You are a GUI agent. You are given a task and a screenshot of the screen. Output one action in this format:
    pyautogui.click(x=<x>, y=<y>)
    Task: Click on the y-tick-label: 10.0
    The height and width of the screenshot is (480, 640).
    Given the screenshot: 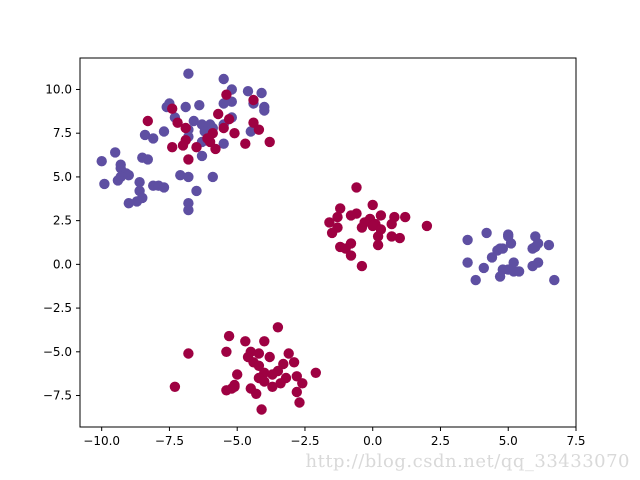 What is the action you would take?
    pyautogui.click(x=58, y=89)
    